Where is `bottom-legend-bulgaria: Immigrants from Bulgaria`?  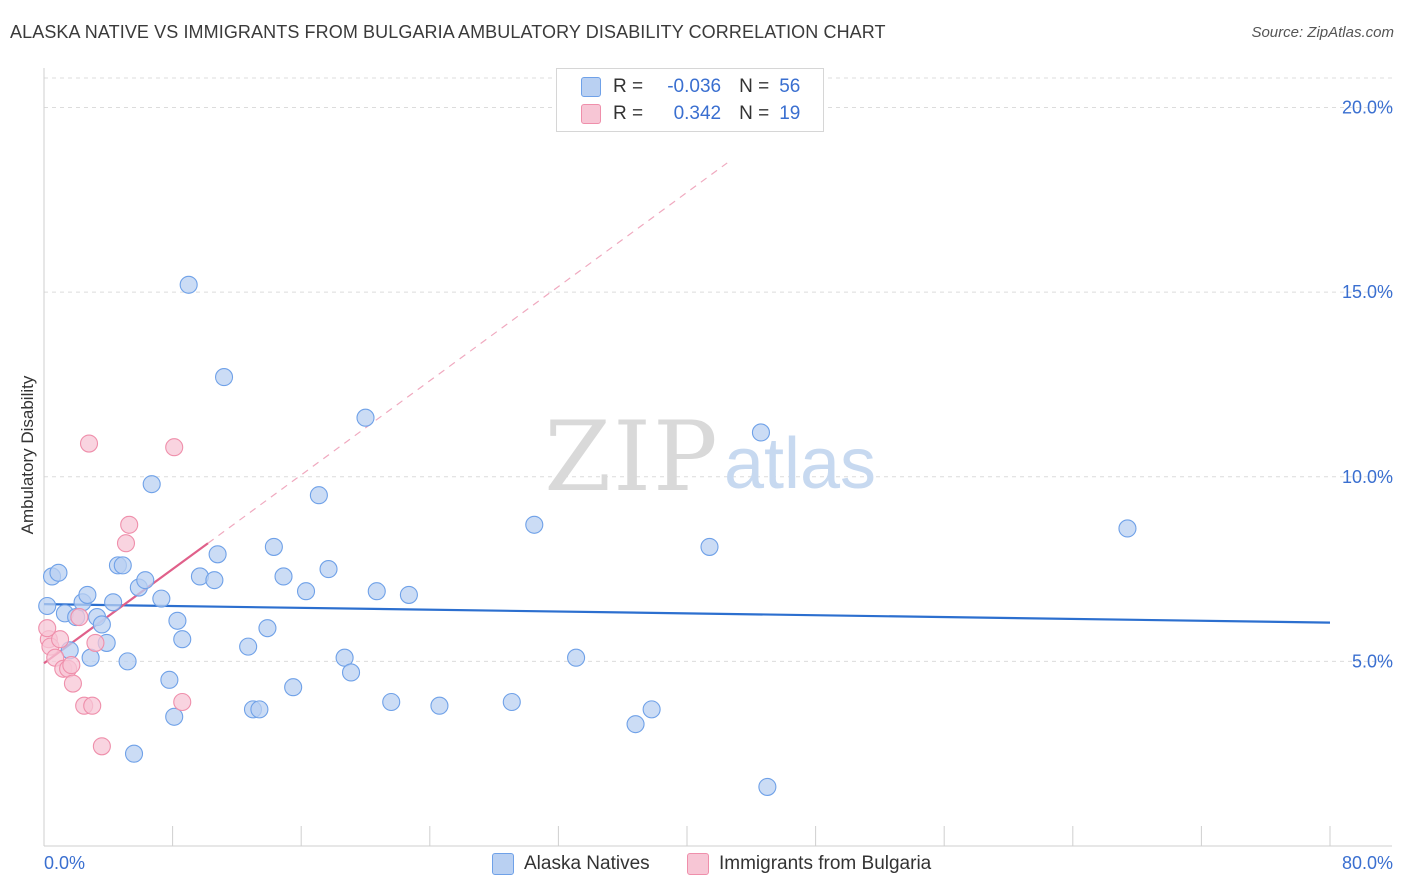 bottom-legend-bulgaria: Immigrants from Bulgaria is located at coordinates (809, 864).